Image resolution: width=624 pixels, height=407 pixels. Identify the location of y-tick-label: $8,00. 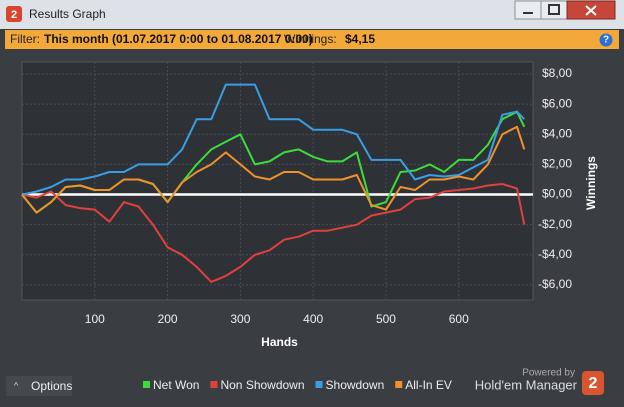
(557, 73).